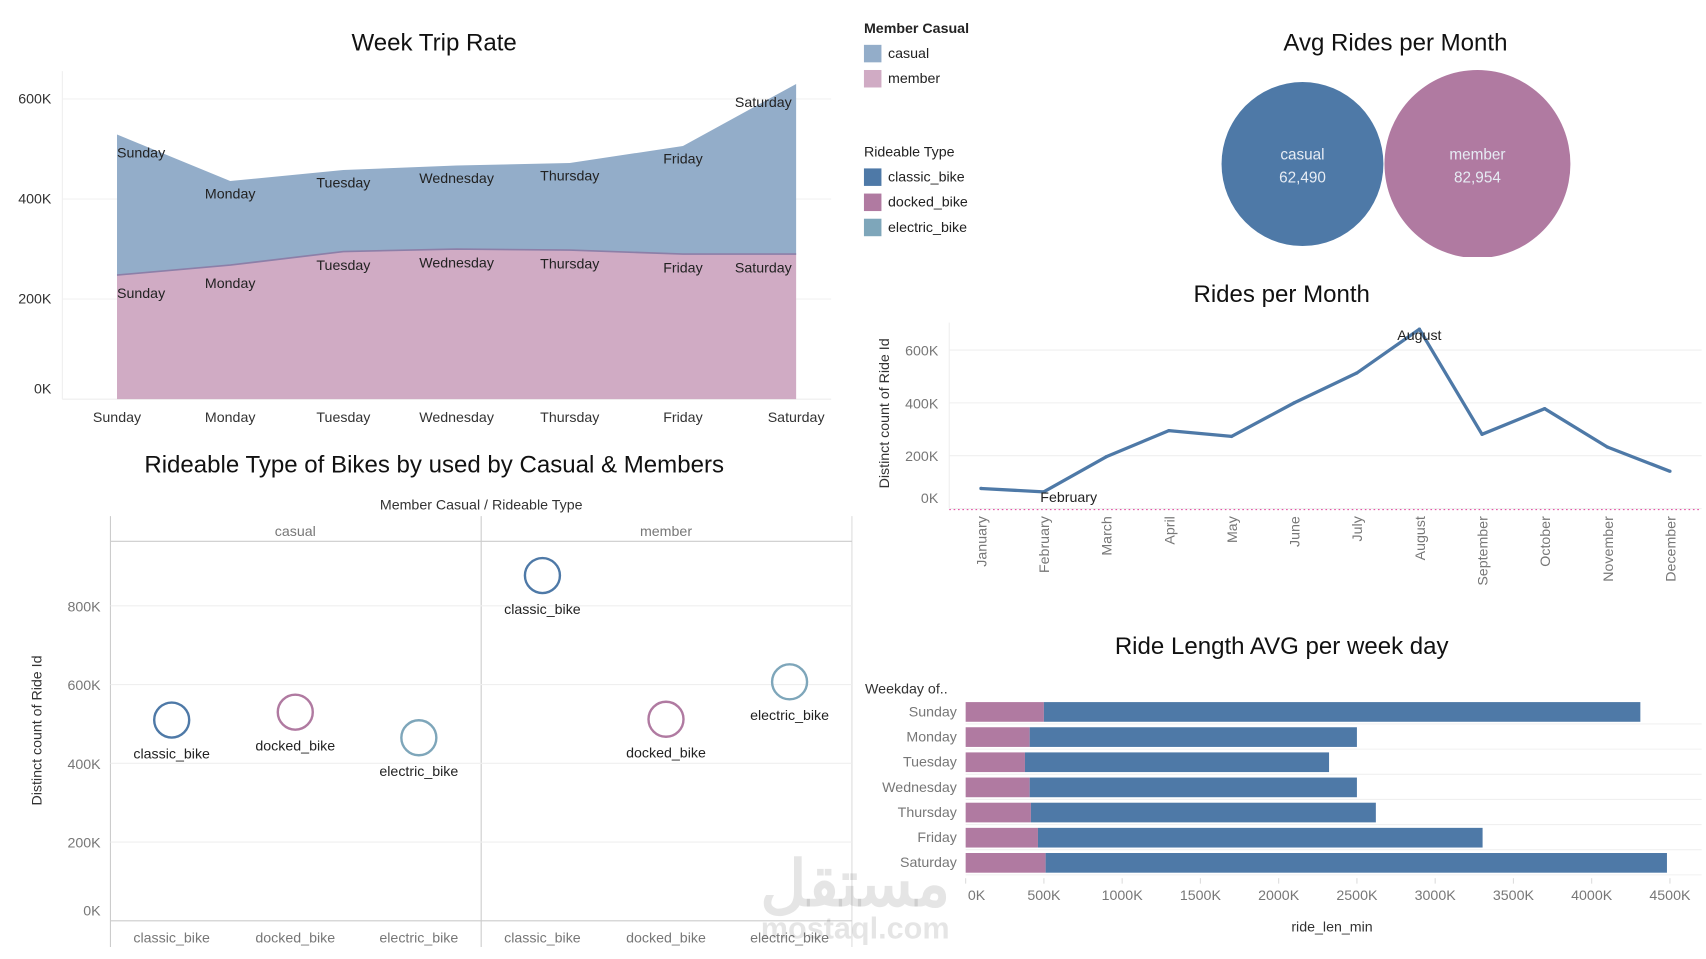  I want to click on bubble-casual, so click(1302, 164).